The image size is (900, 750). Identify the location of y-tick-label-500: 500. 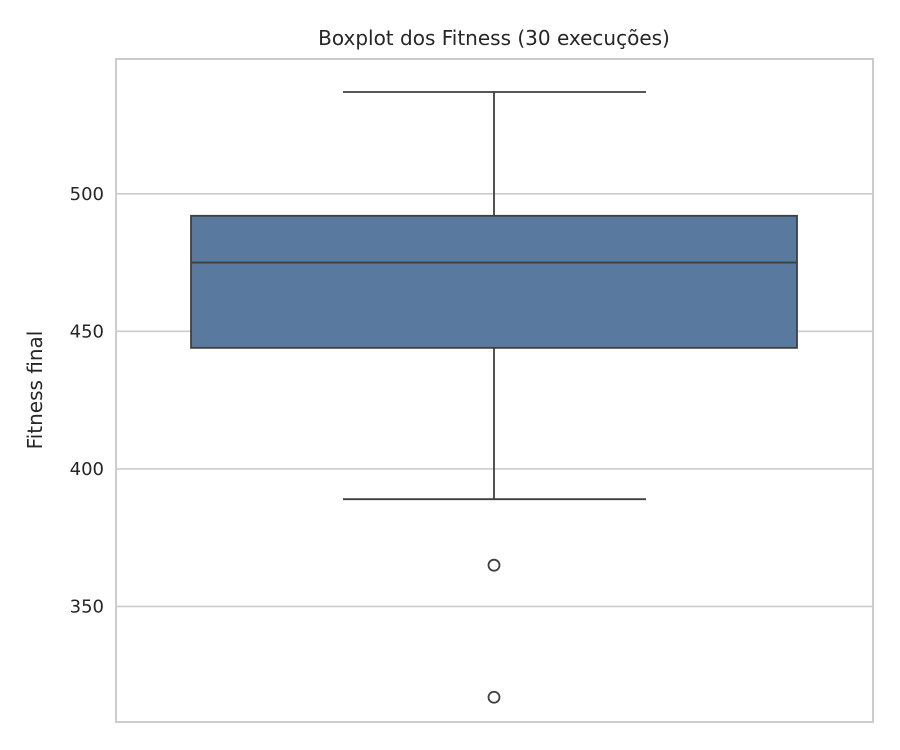
(87, 194).